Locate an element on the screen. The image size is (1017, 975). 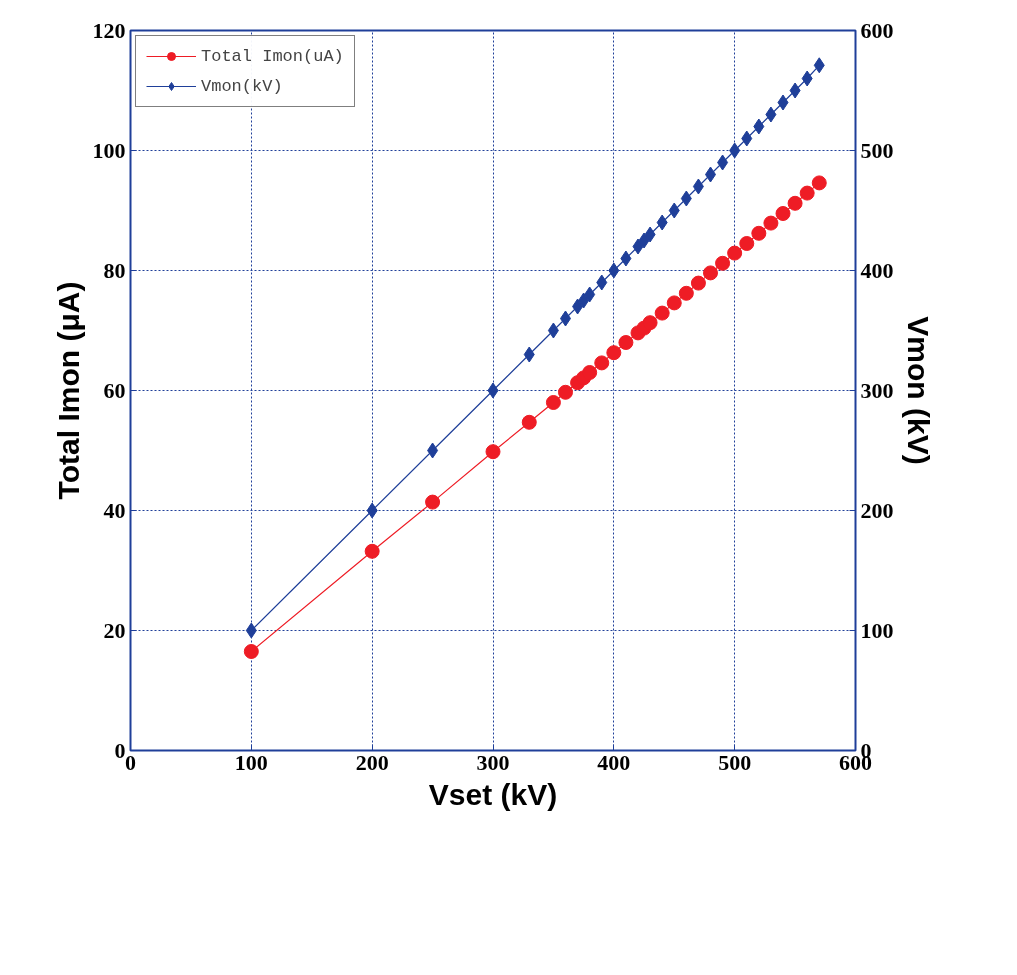
x-tick-label: 400 is located at coordinates (614, 762).